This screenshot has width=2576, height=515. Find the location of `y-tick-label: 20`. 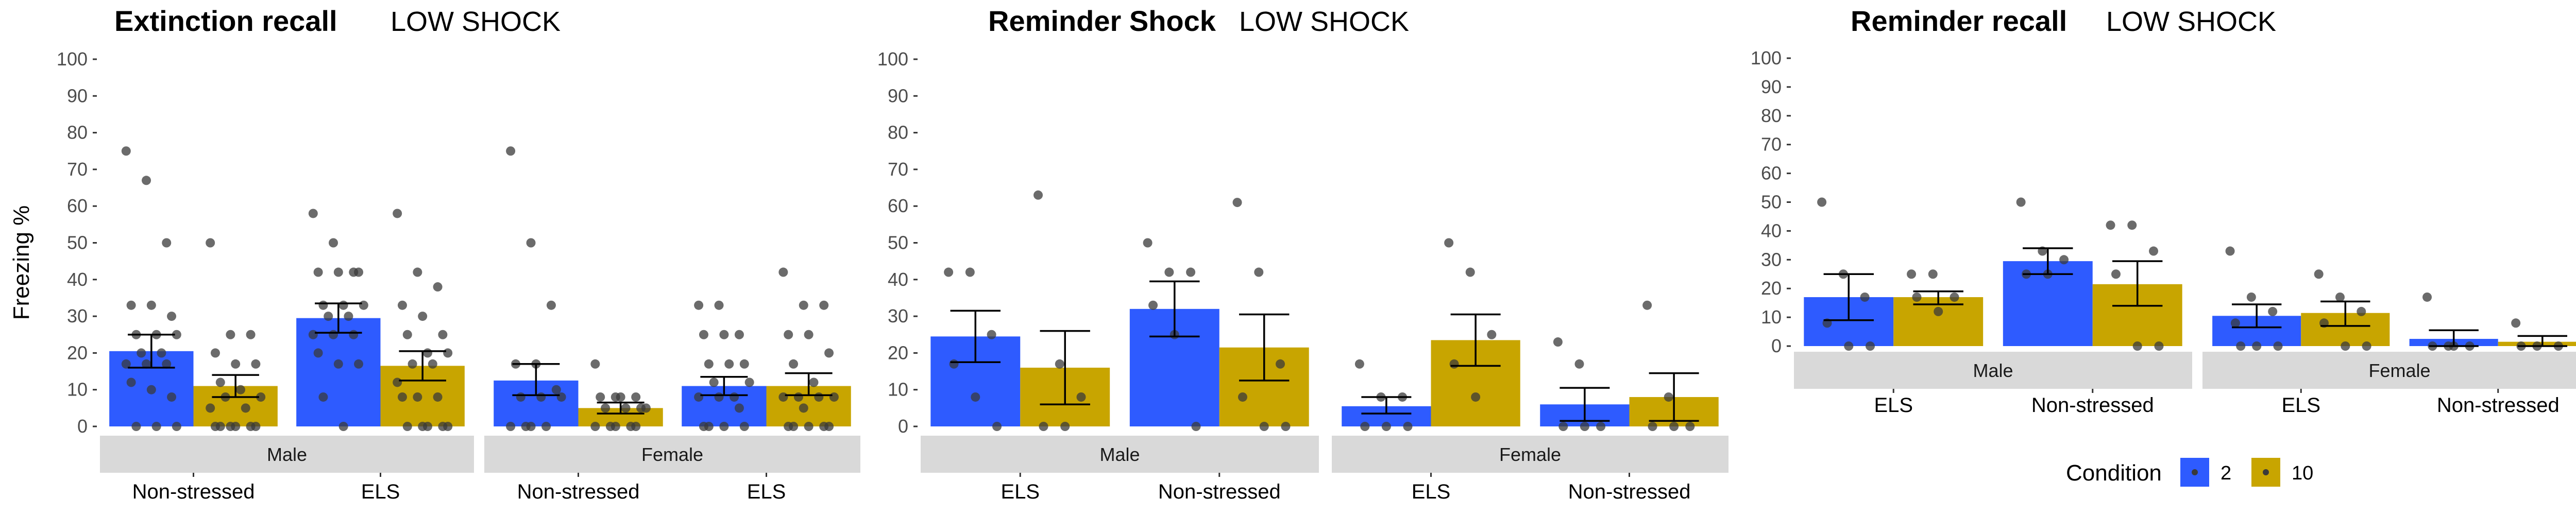

y-tick-label: 20 is located at coordinates (898, 352).